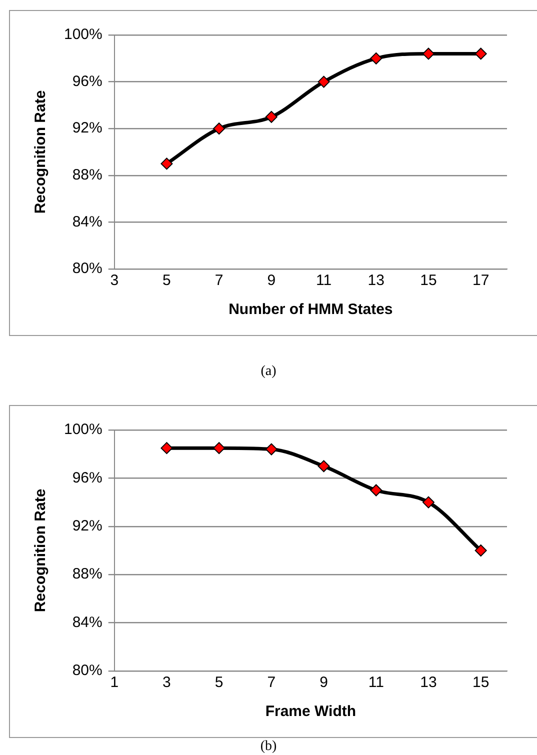 Image resolution: width=537 pixels, height=755 pixels. Describe the element at coordinates (269, 372) in the screenshot. I see `text: (a)` at that location.